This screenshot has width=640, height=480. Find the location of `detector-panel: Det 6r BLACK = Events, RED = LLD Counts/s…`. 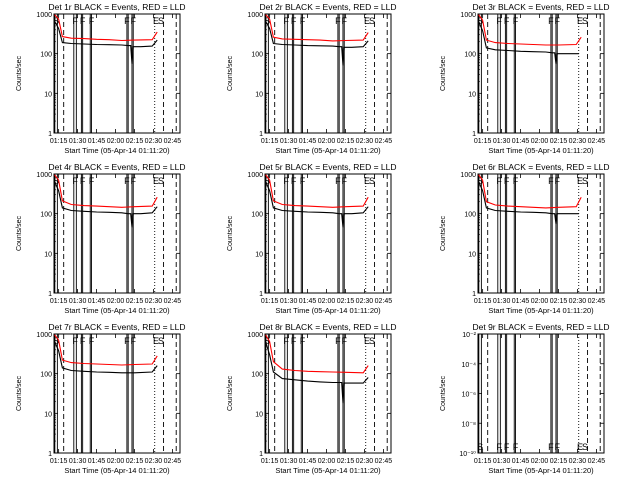

detector-panel: Det 6r BLACK = Events, RED = LLD Counts/s… is located at coordinates (525, 238).